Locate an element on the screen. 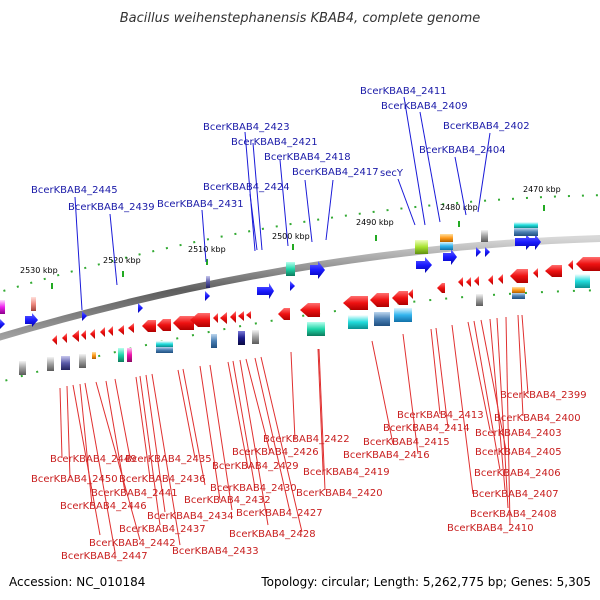  reverse-gene-label: BcerKBAB4_2428 is located at coordinates (272, 534).